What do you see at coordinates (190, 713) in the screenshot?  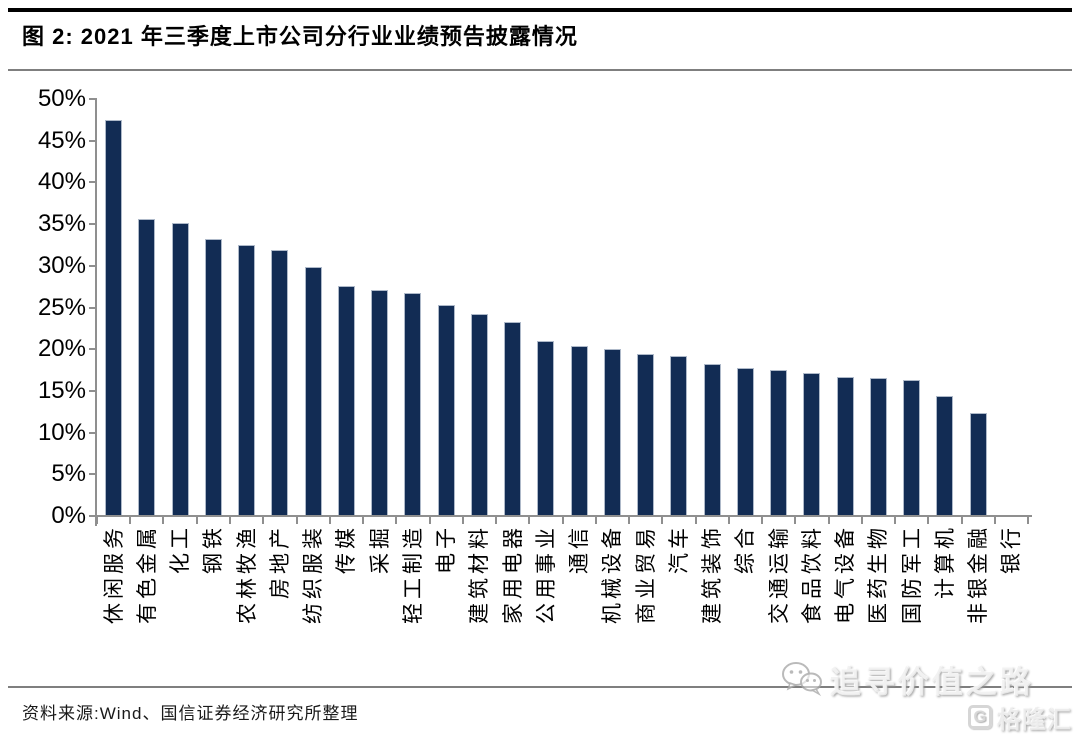 I see `source-note: 资料来源:Wind、国信证券经济研究所整理` at bounding box center [190, 713].